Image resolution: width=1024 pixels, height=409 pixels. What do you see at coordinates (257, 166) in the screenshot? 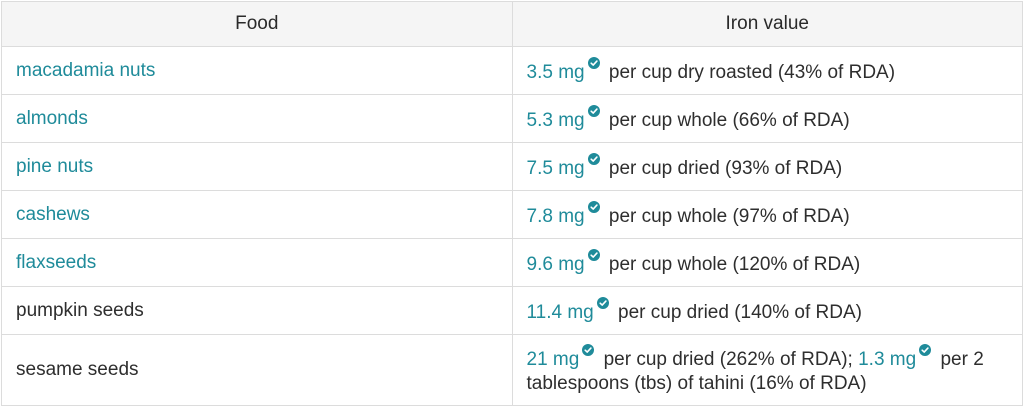
I see `food-cell: pine nuts` at bounding box center [257, 166].